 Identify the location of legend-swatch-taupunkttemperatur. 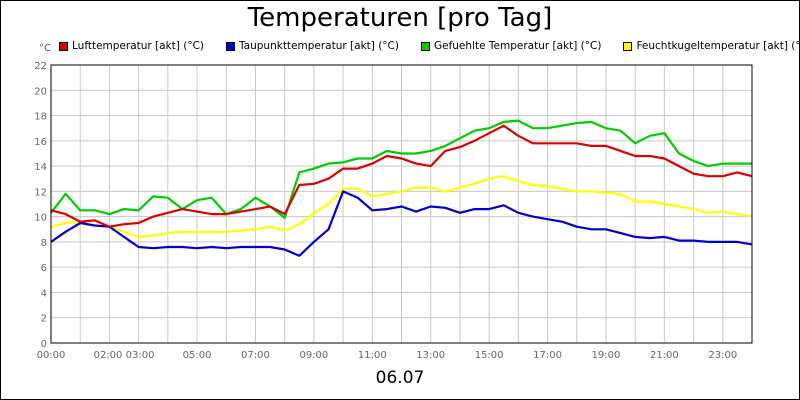
(230, 46).